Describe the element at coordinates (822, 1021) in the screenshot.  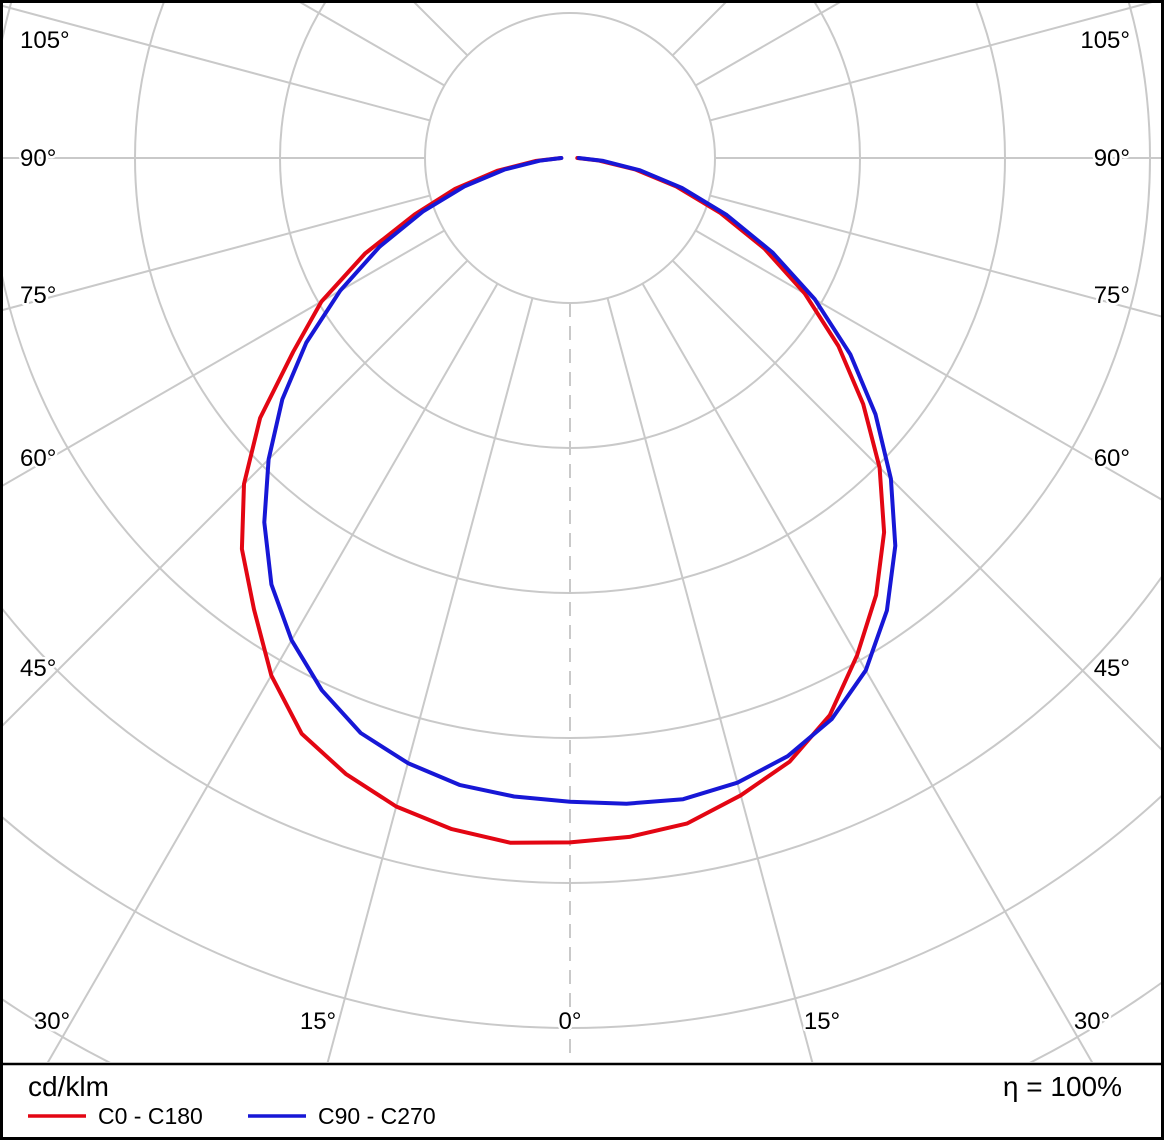
I see `angle-label-bottom-15r: 15°` at that location.